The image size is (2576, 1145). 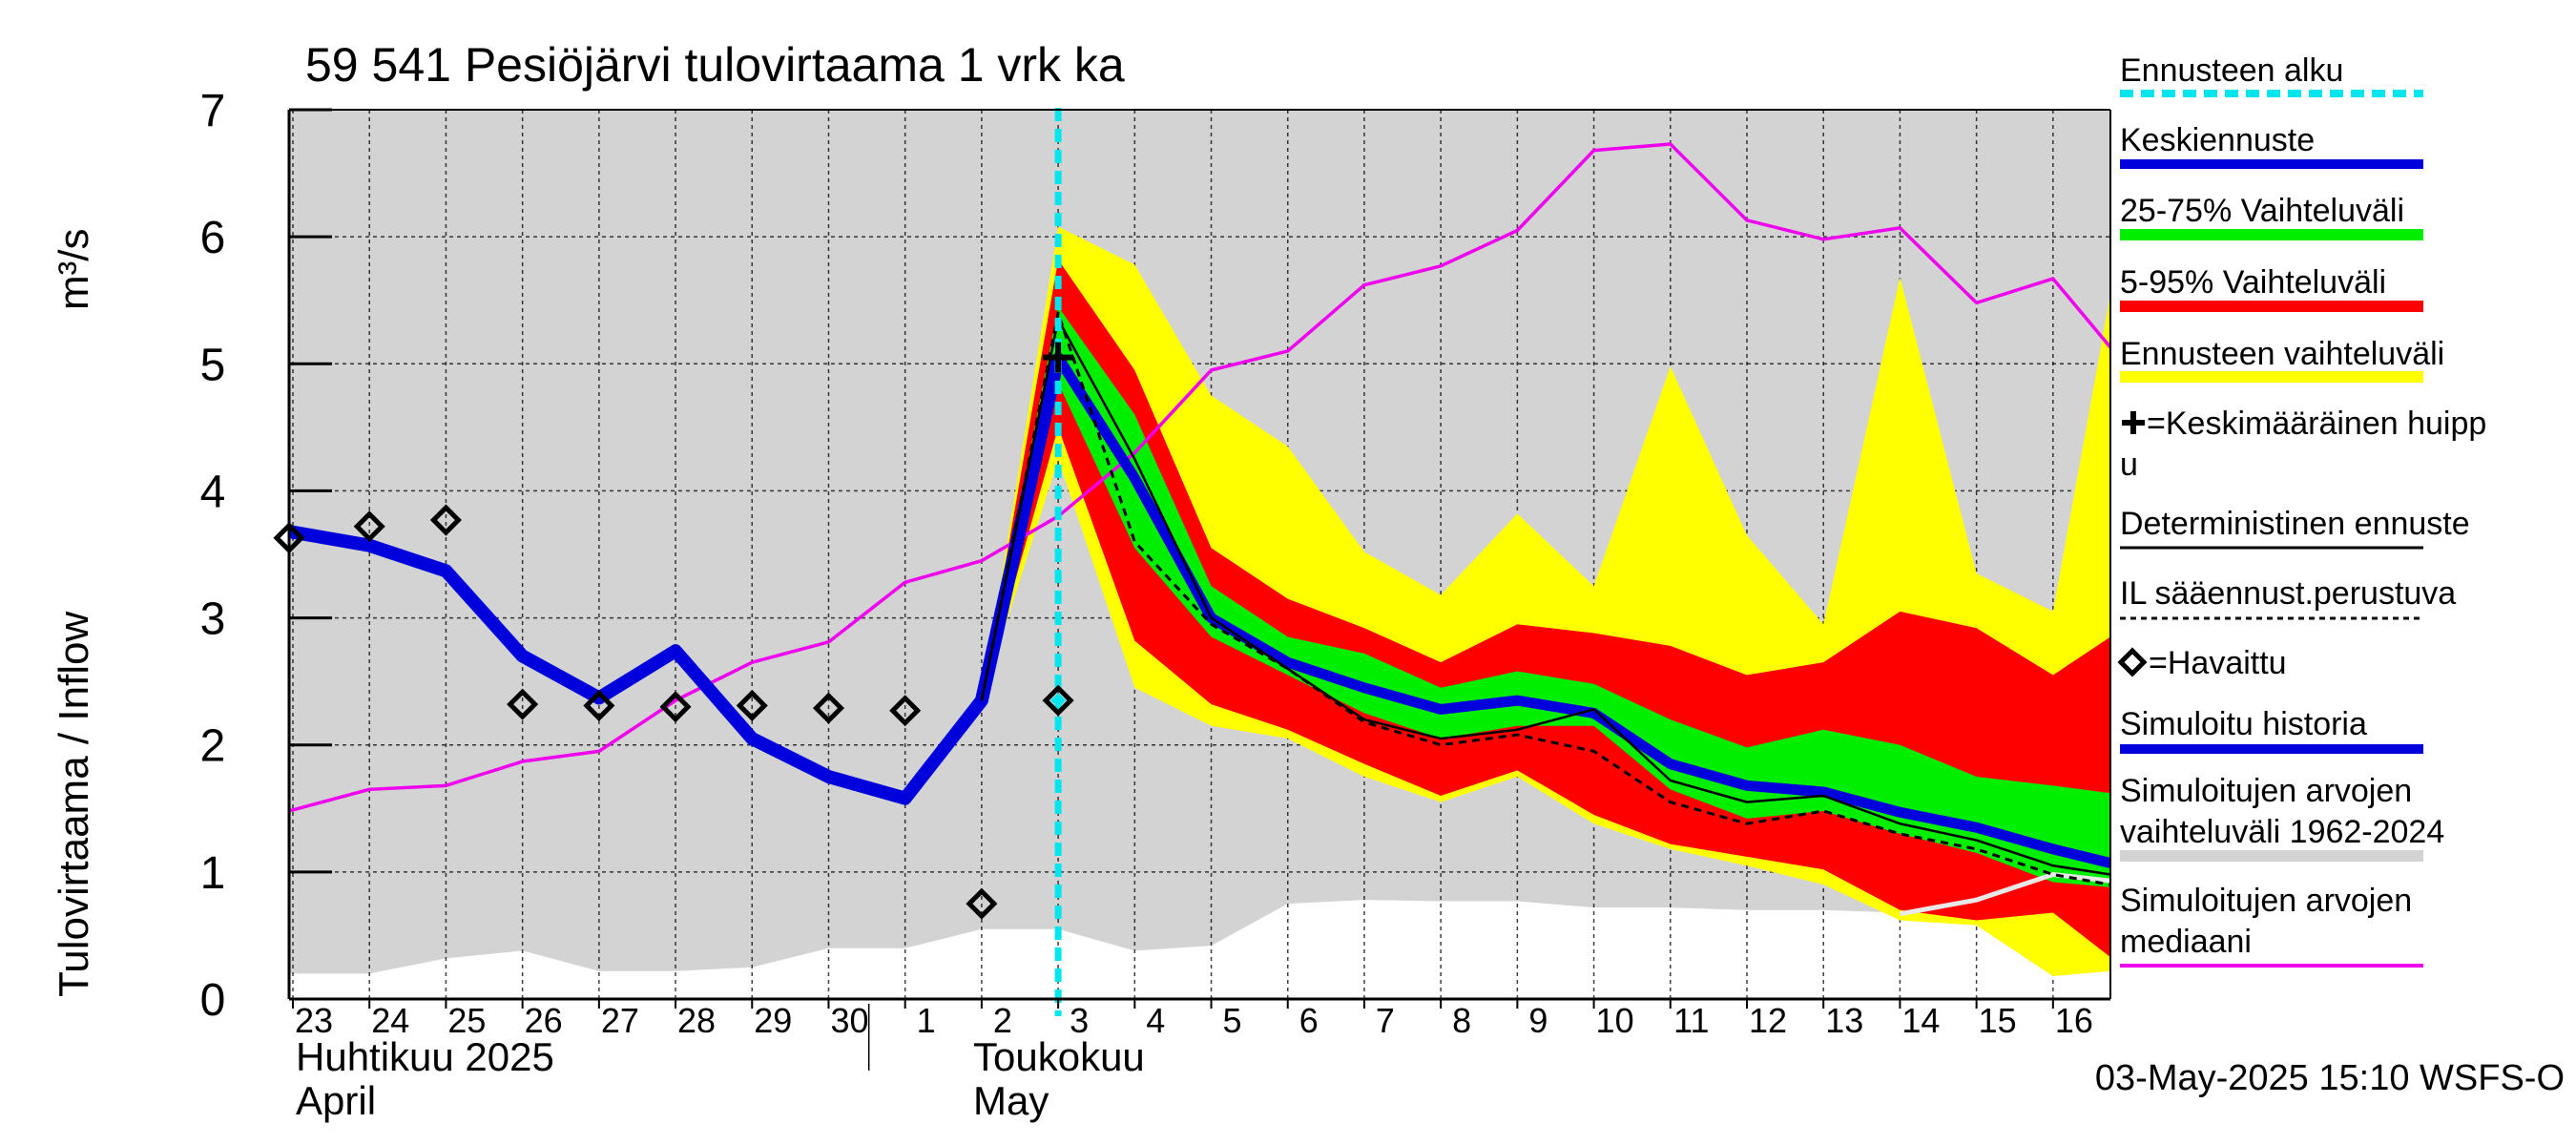 I want to click on x-tick-label: 7, so click(x=1385, y=1021).